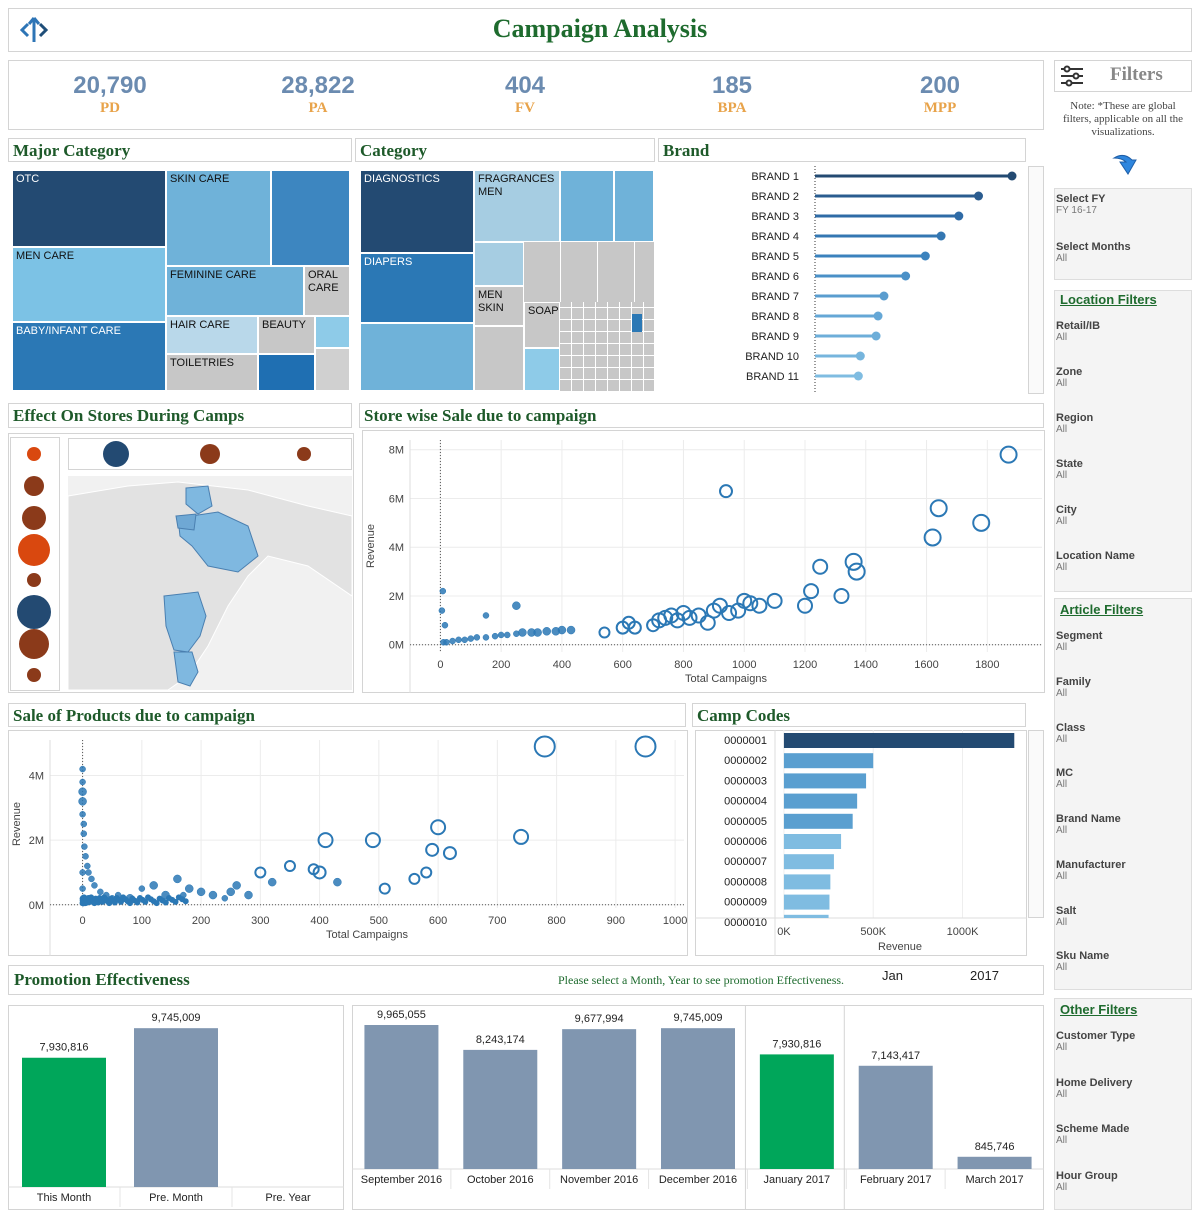 The height and width of the screenshot is (1220, 1200). I want to click on x-tick-label: 1200, so click(805, 665).